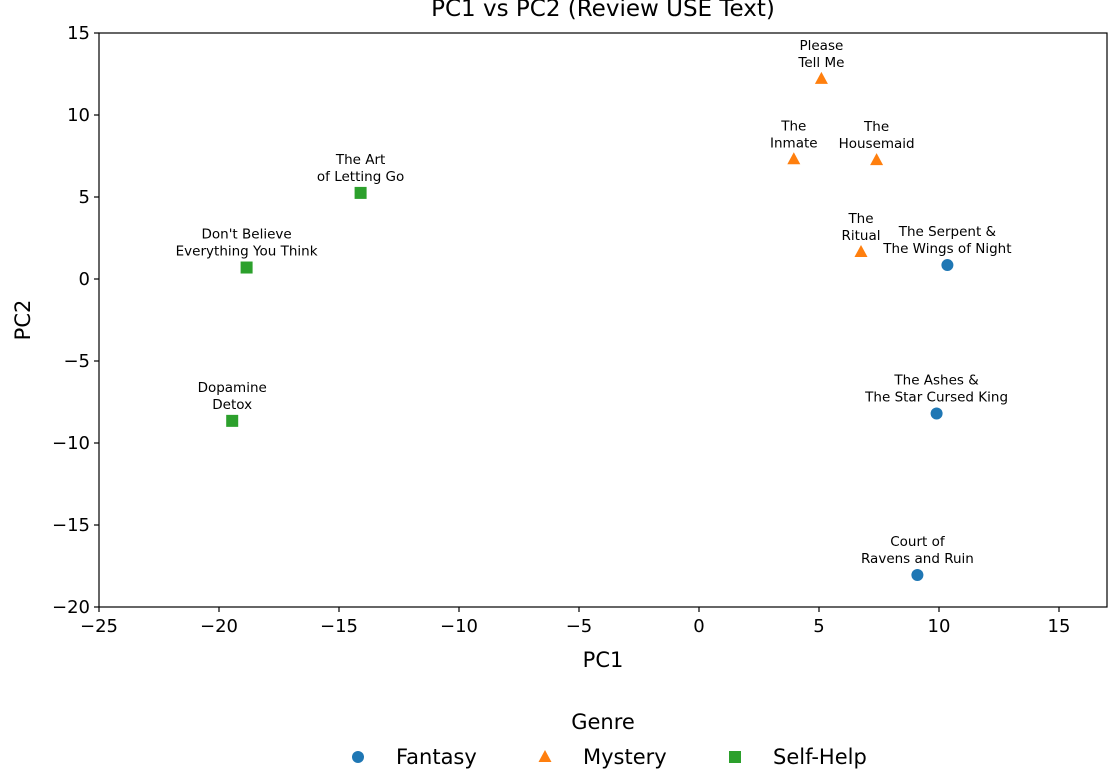 The image size is (1113, 777). Describe the element at coordinates (459, 626) in the screenshot. I see `x-tick-label: −10` at that location.